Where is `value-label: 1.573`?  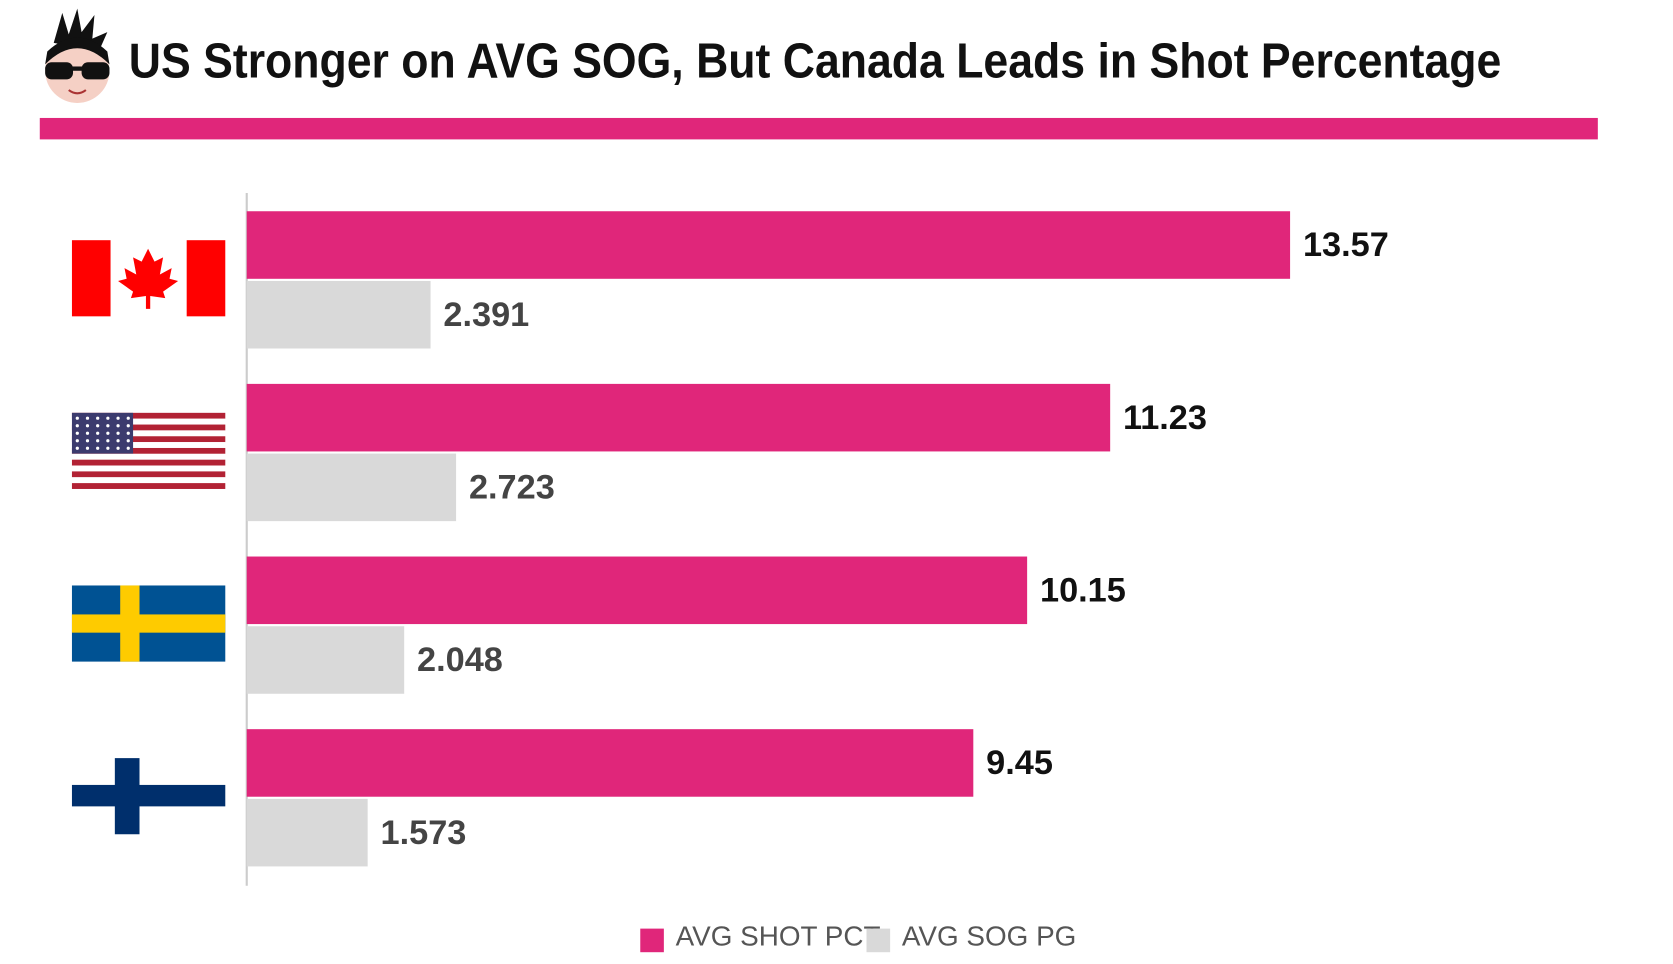
value-label: 1.573 is located at coordinates (424, 833).